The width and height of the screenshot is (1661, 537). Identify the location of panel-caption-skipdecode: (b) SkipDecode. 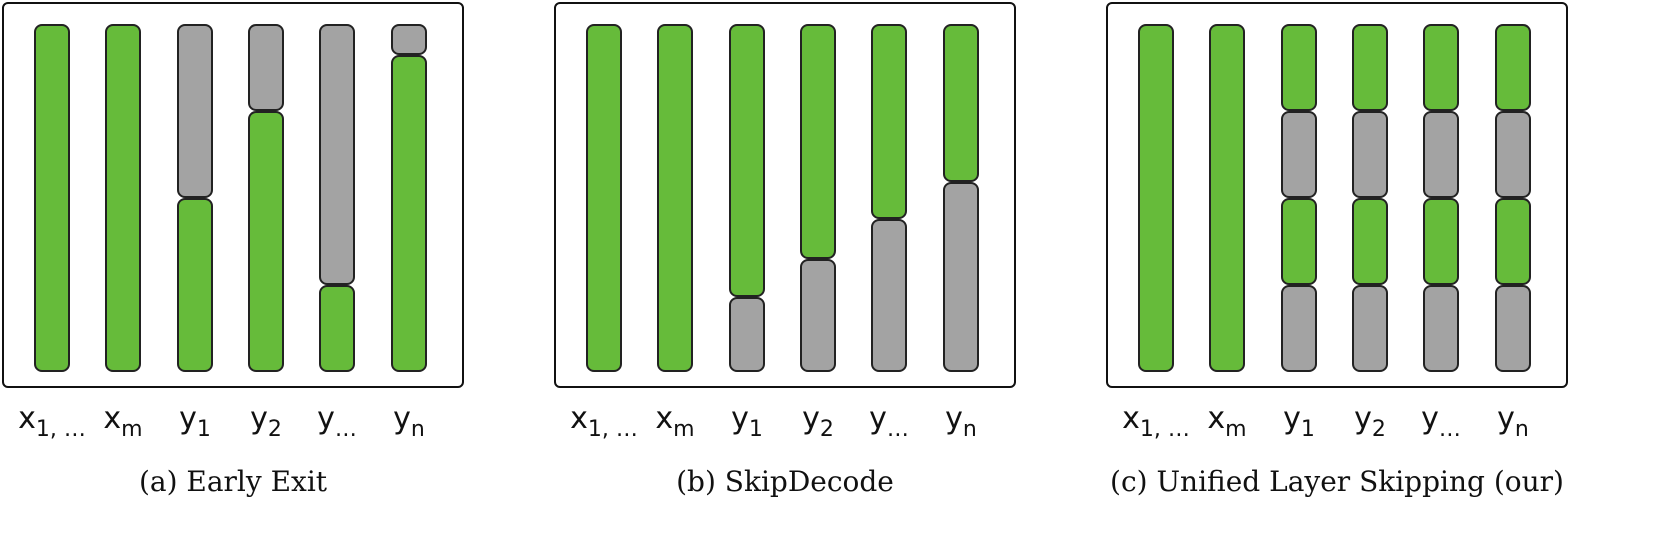
(785, 481).